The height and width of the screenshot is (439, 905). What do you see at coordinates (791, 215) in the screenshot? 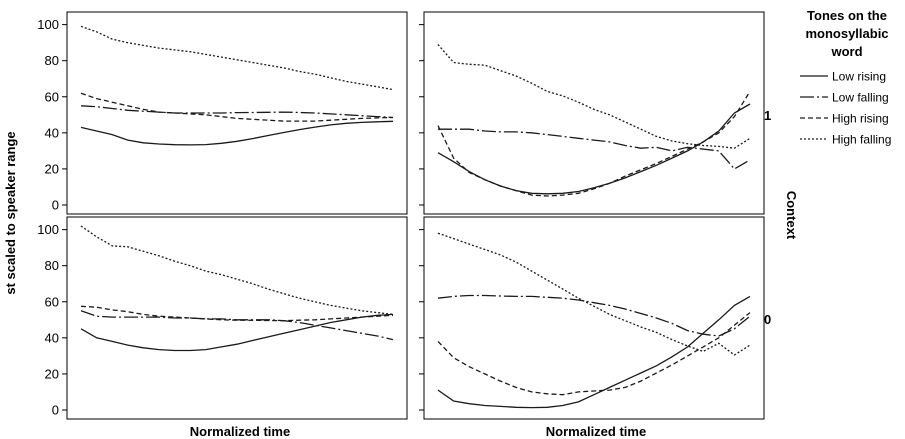
I see `facet-row-title: Context` at bounding box center [791, 215].